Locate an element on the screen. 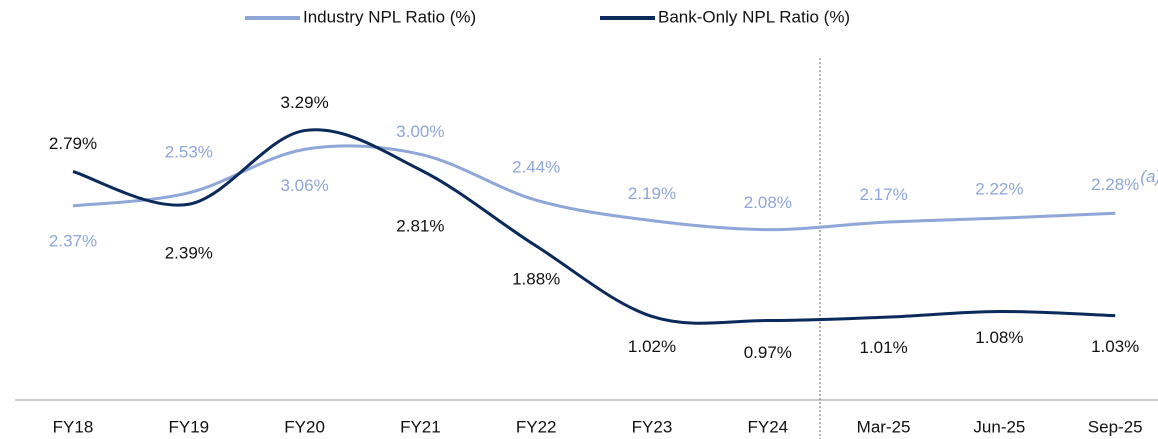 The height and width of the screenshot is (439, 1158). x-tick-label: Sep-25 is located at coordinates (1115, 426).